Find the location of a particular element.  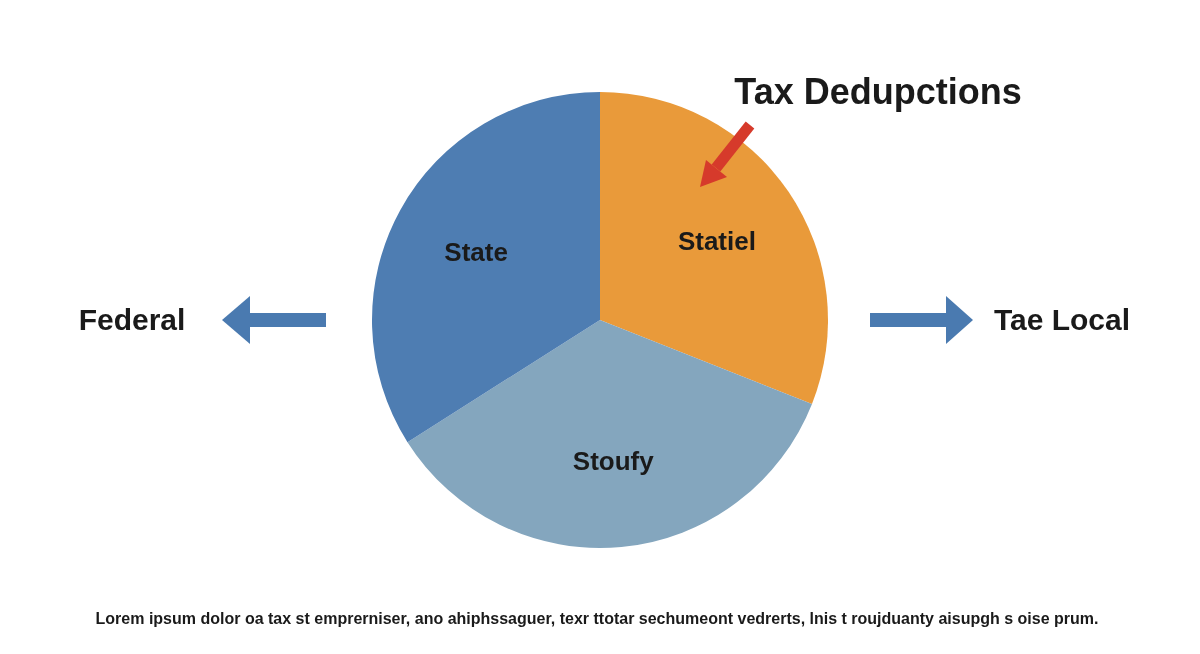

text: Federal is located at coordinates (132, 319).